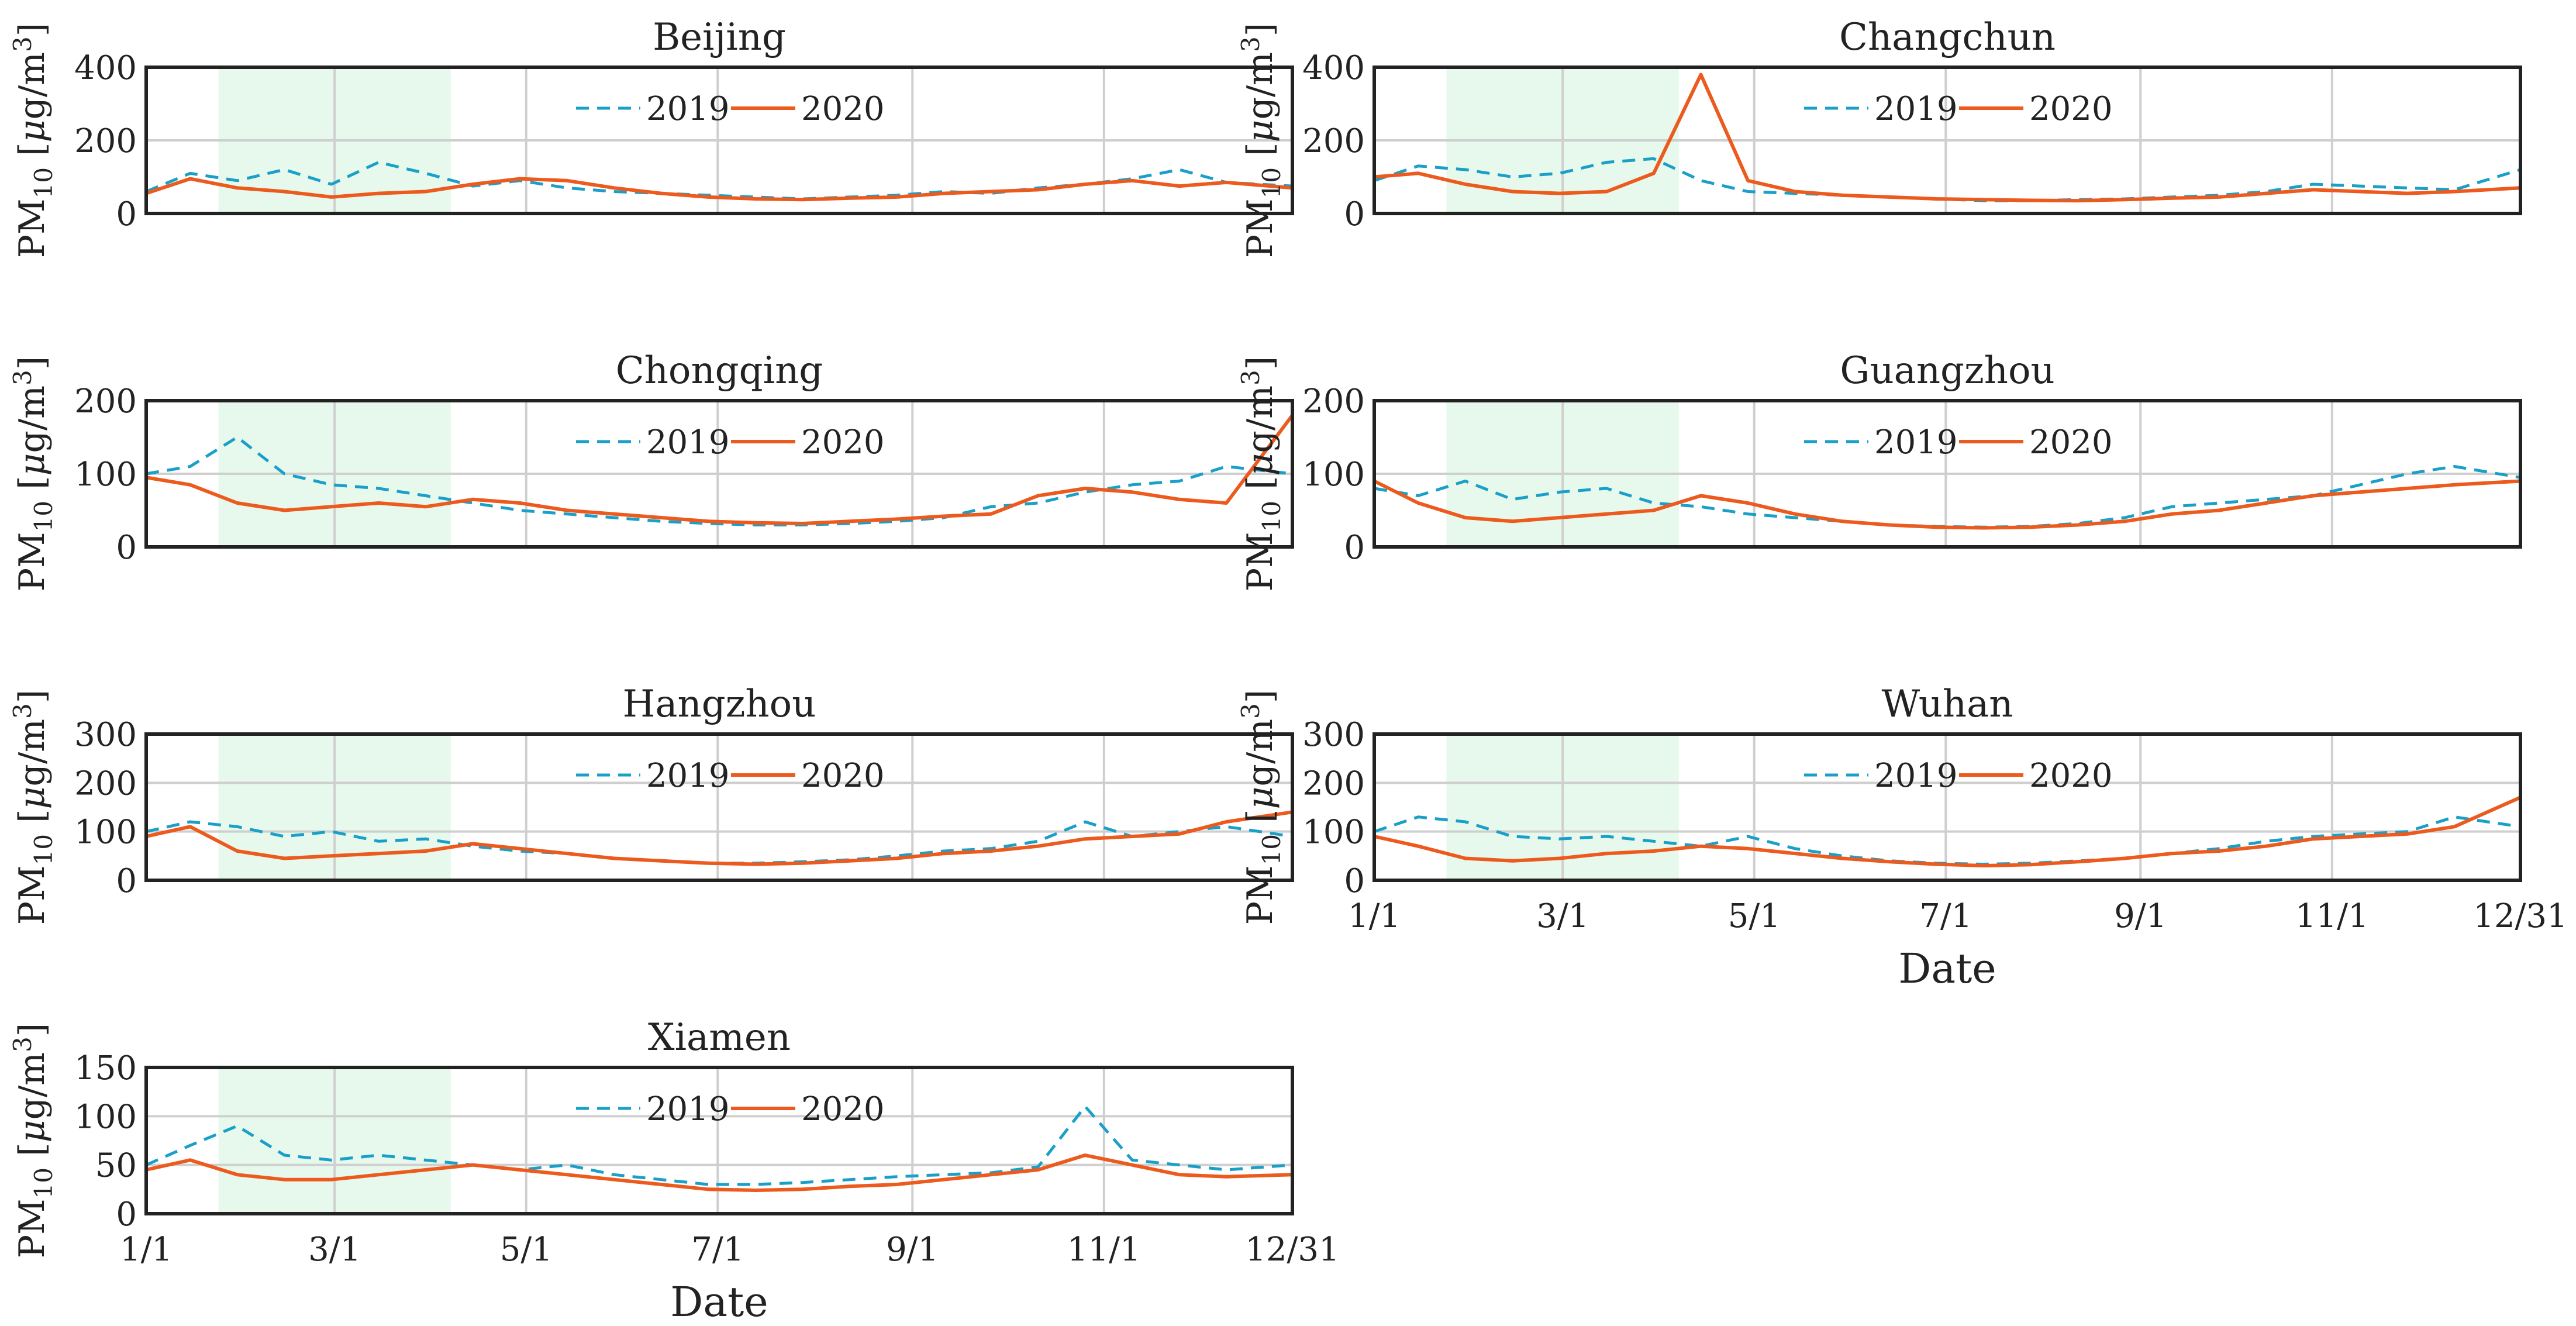  Describe the element at coordinates (116, 1166) in the screenshot. I see `y-tick-label: 50` at that location.